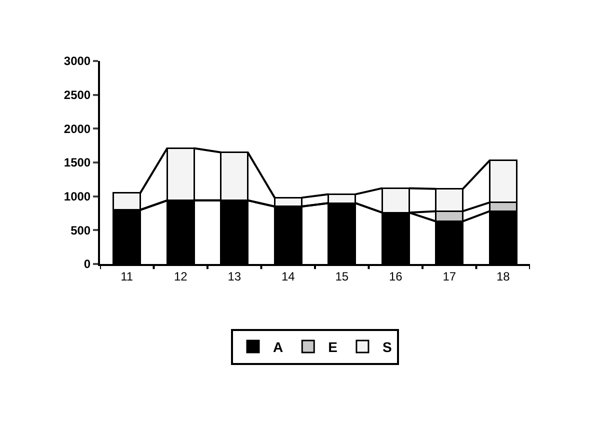  What do you see at coordinates (333, 347) in the screenshot?
I see `legend-label: E` at bounding box center [333, 347].